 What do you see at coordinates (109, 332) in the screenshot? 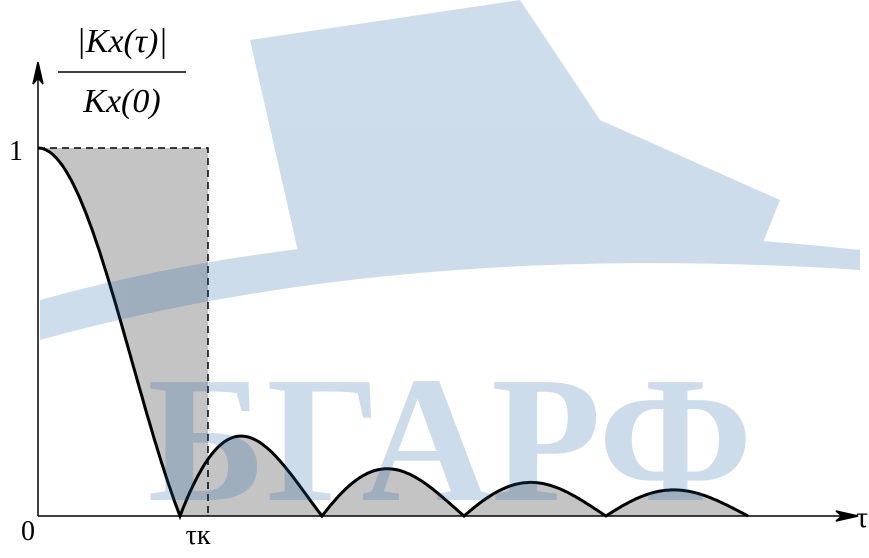
I see `main-lobe-area` at bounding box center [109, 332].